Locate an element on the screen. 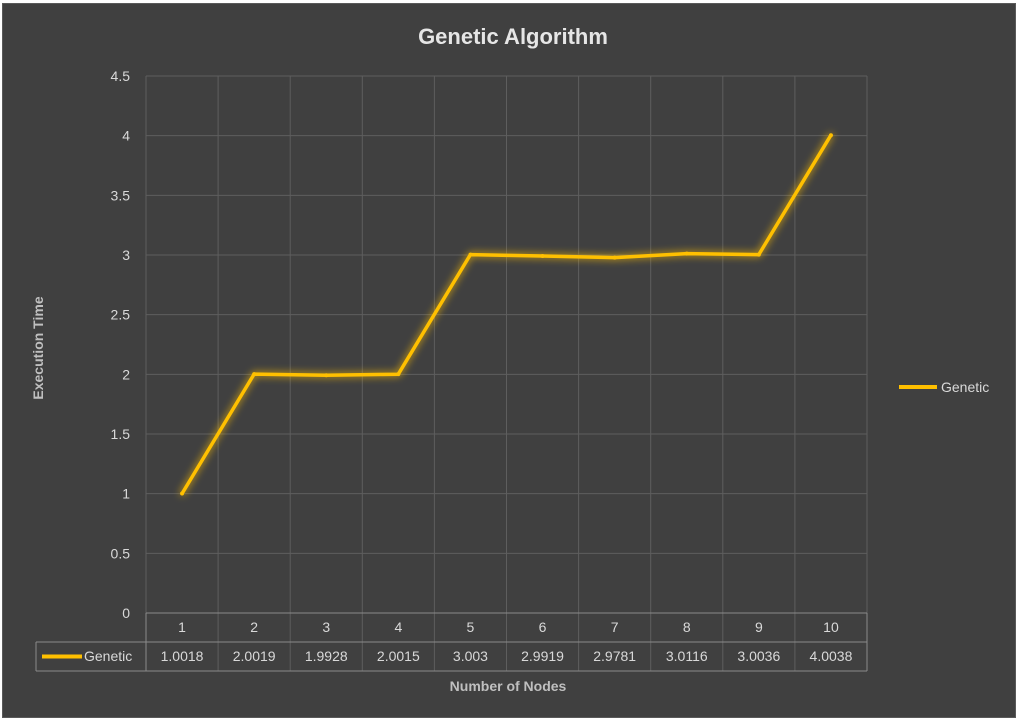 The width and height of the screenshot is (1020, 722). x-tick-label: 1 is located at coordinates (182, 627).